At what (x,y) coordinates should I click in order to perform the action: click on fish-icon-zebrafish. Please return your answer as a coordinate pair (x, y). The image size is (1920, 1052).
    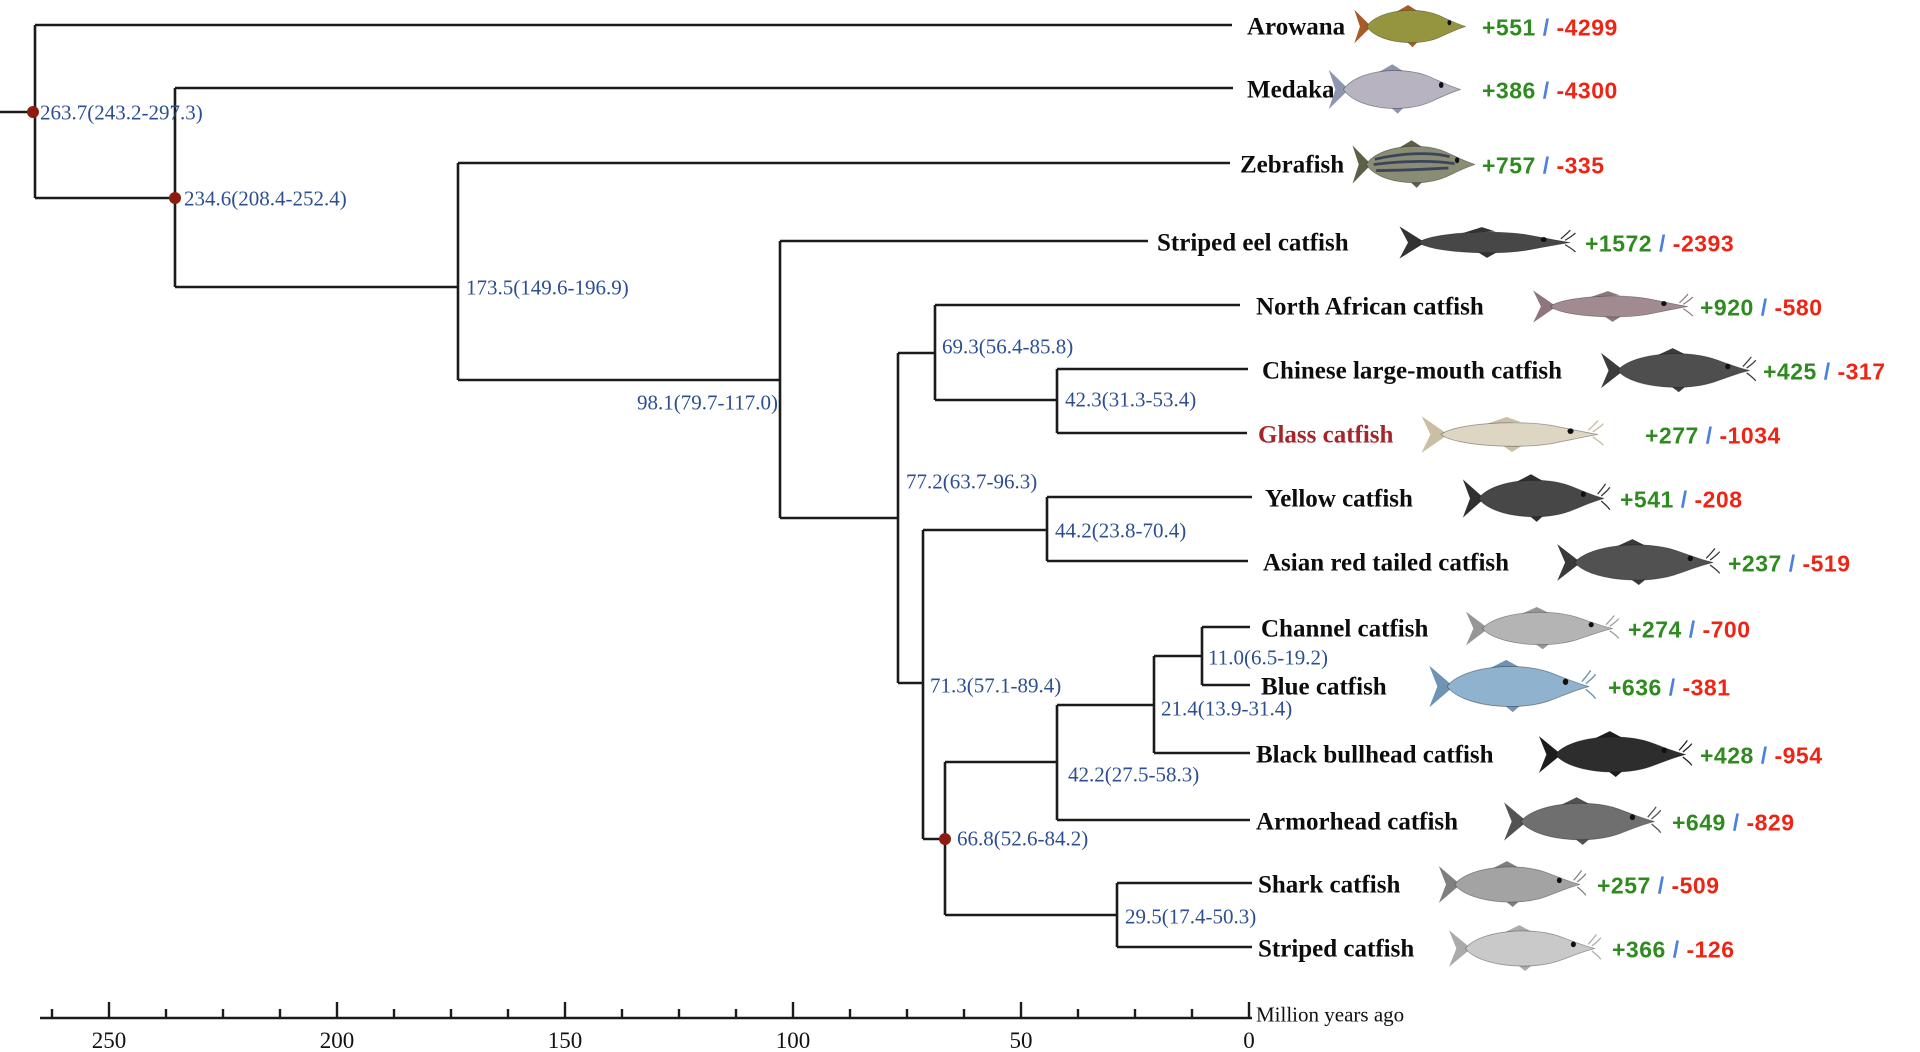
    Looking at the image, I should click on (1416, 167).